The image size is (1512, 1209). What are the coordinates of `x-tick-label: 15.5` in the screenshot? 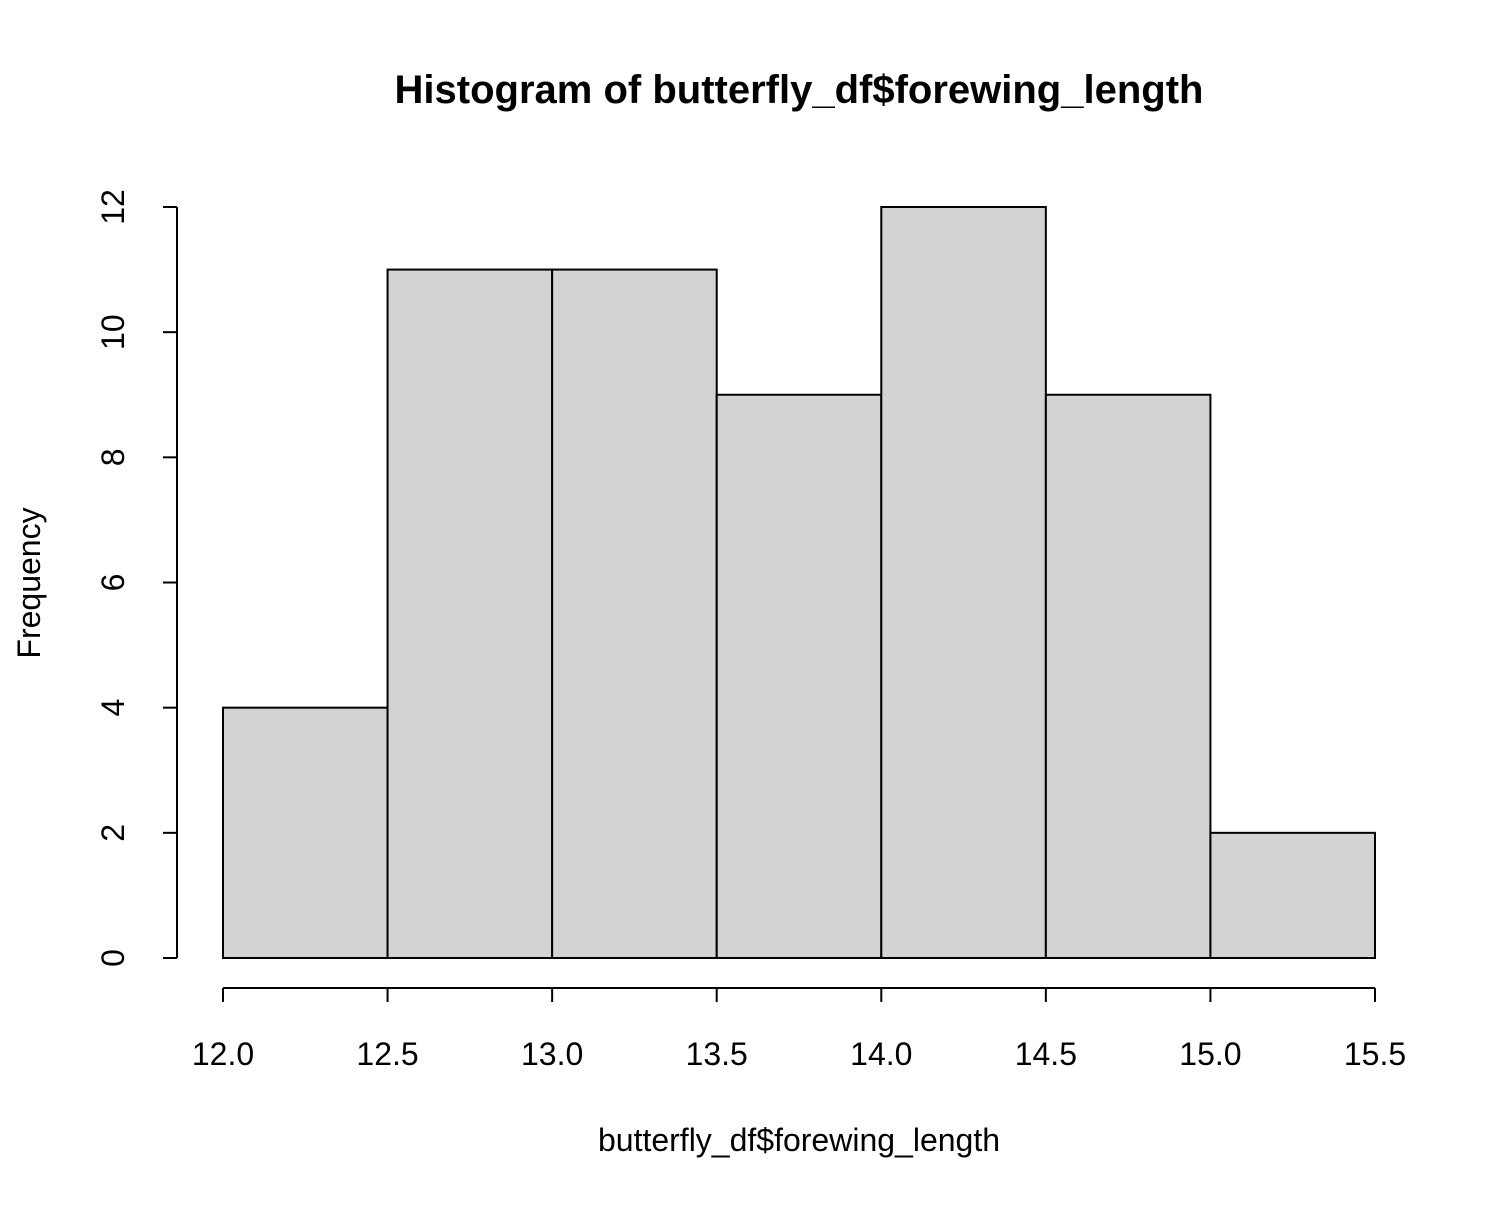 It's located at (1375, 1054).